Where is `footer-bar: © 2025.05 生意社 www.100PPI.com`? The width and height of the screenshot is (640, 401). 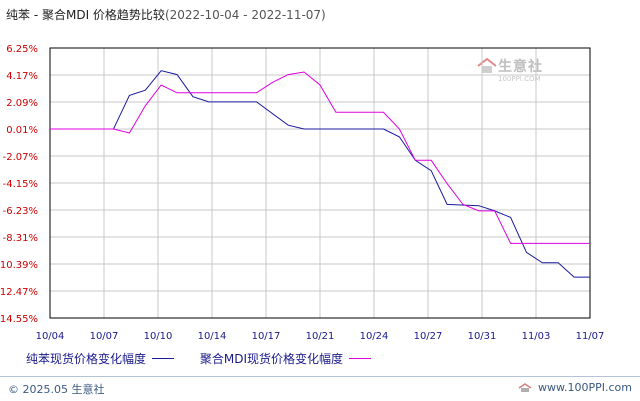 footer-bar: © 2025.05 生意社 www.100PPI.com is located at coordinates (320, 388).